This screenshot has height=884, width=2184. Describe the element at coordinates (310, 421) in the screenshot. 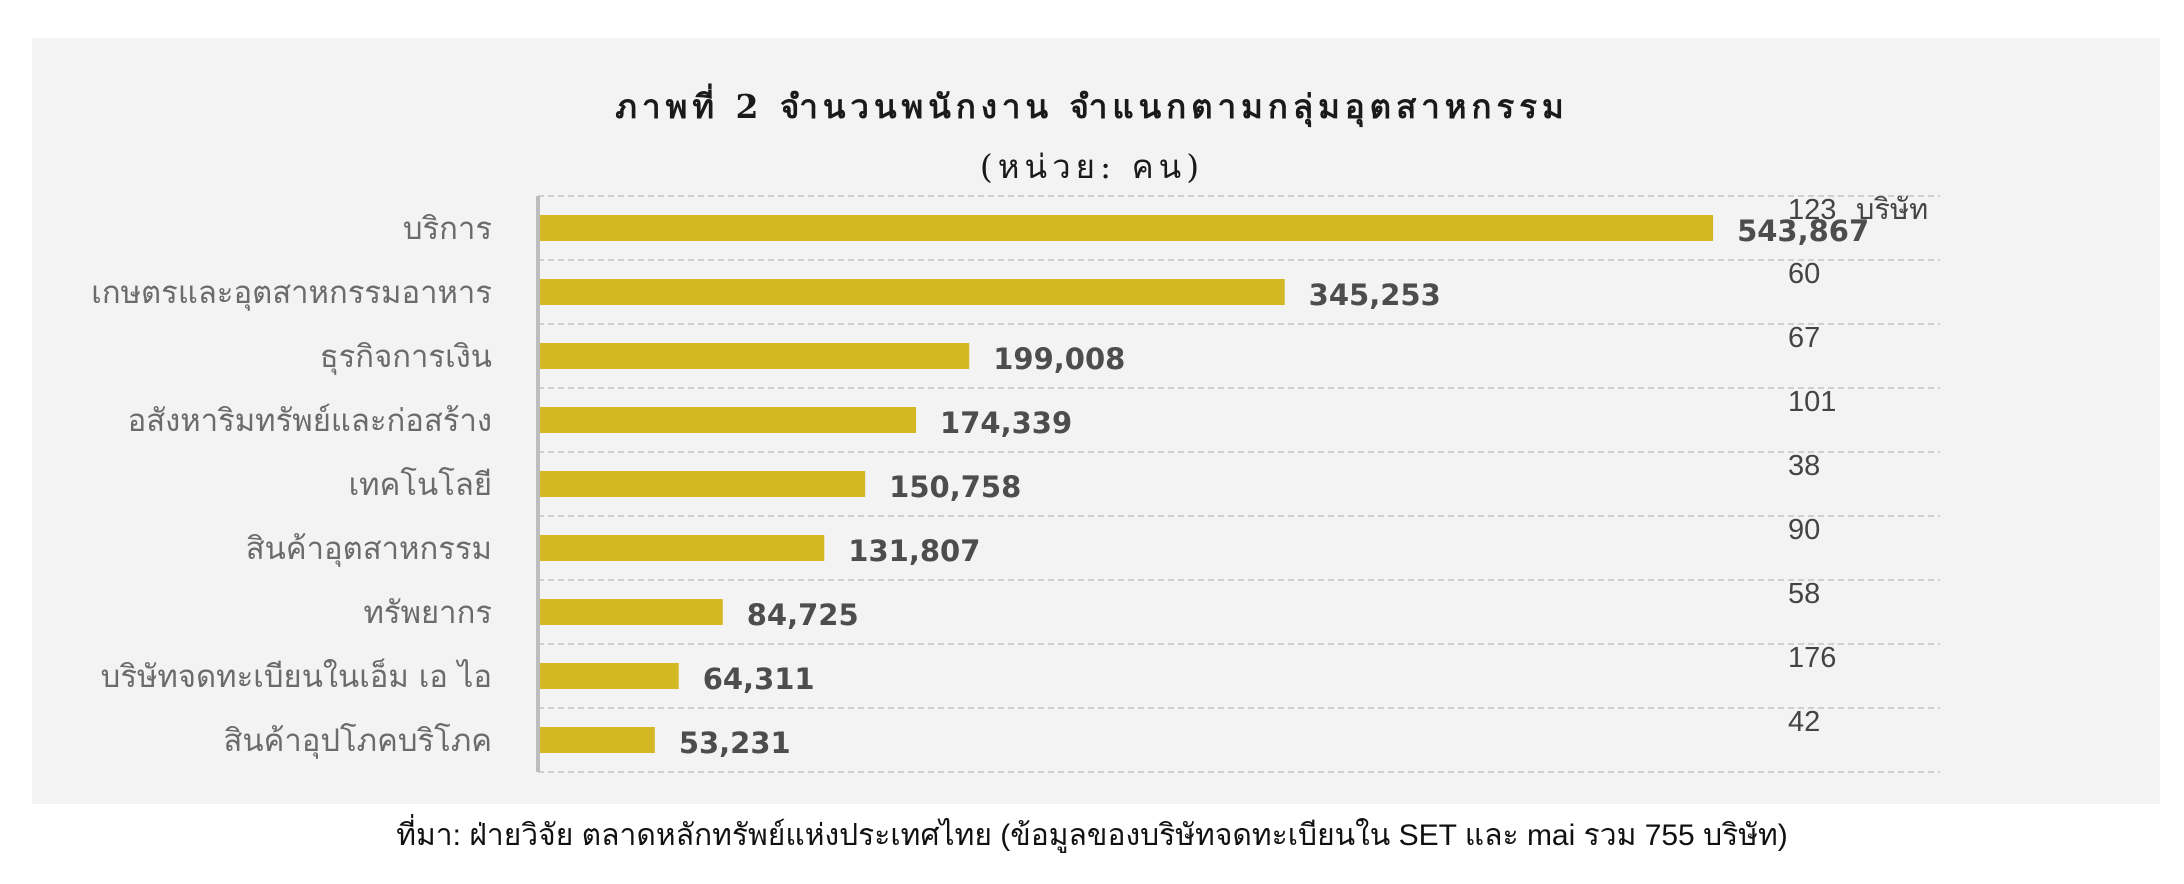

I see `category-label: อสังหาริมทรัพย์และก่อสร้าง` at that location.